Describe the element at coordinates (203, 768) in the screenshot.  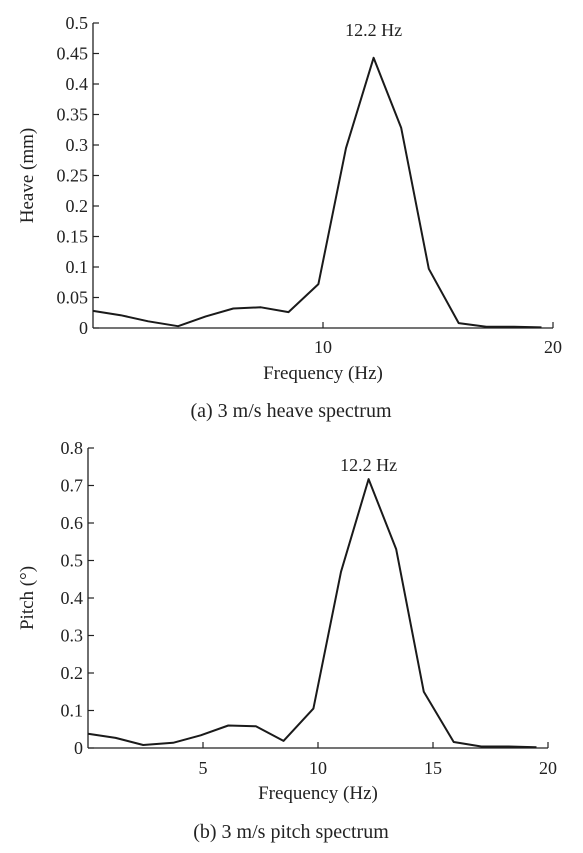
I see `x-tick-label: 5` at that location.